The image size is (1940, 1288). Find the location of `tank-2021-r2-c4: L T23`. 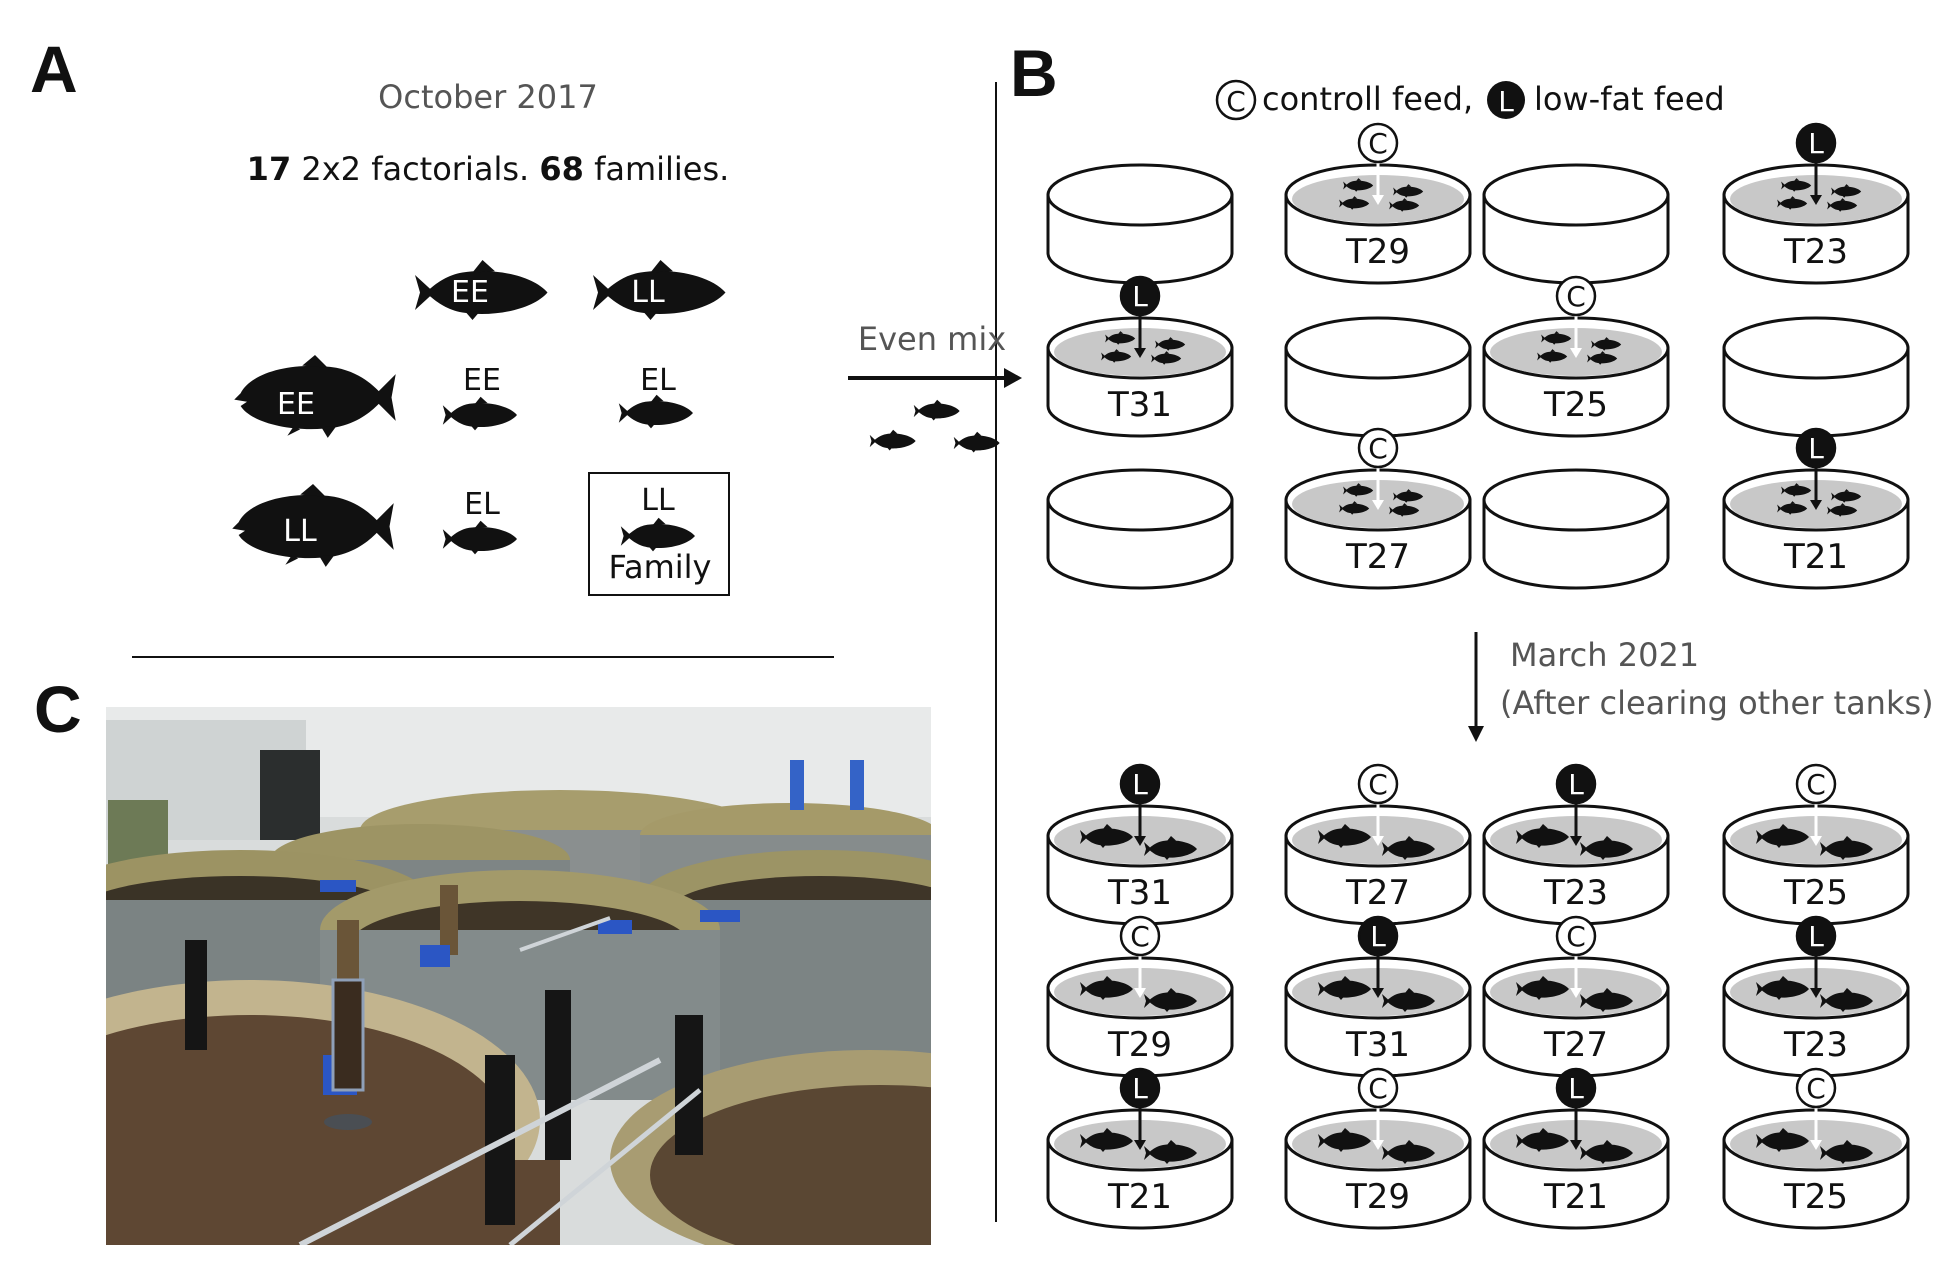

tank-2021-r2-c4: L T23 is located at coordinates (1816, 996).